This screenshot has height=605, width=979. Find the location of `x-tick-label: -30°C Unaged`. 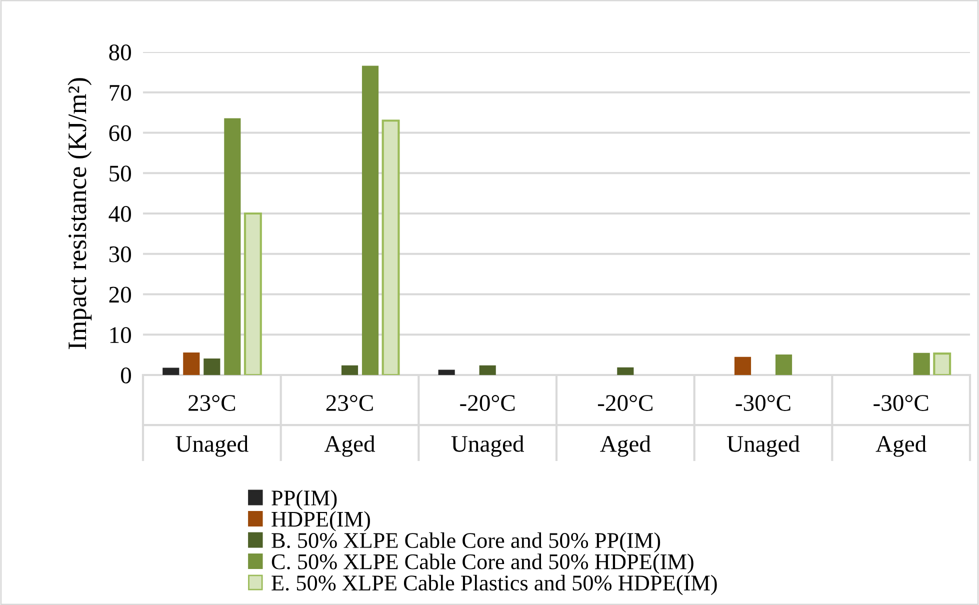

x-tick-label: -30°C Unaged is located at coordinates (763, 426).